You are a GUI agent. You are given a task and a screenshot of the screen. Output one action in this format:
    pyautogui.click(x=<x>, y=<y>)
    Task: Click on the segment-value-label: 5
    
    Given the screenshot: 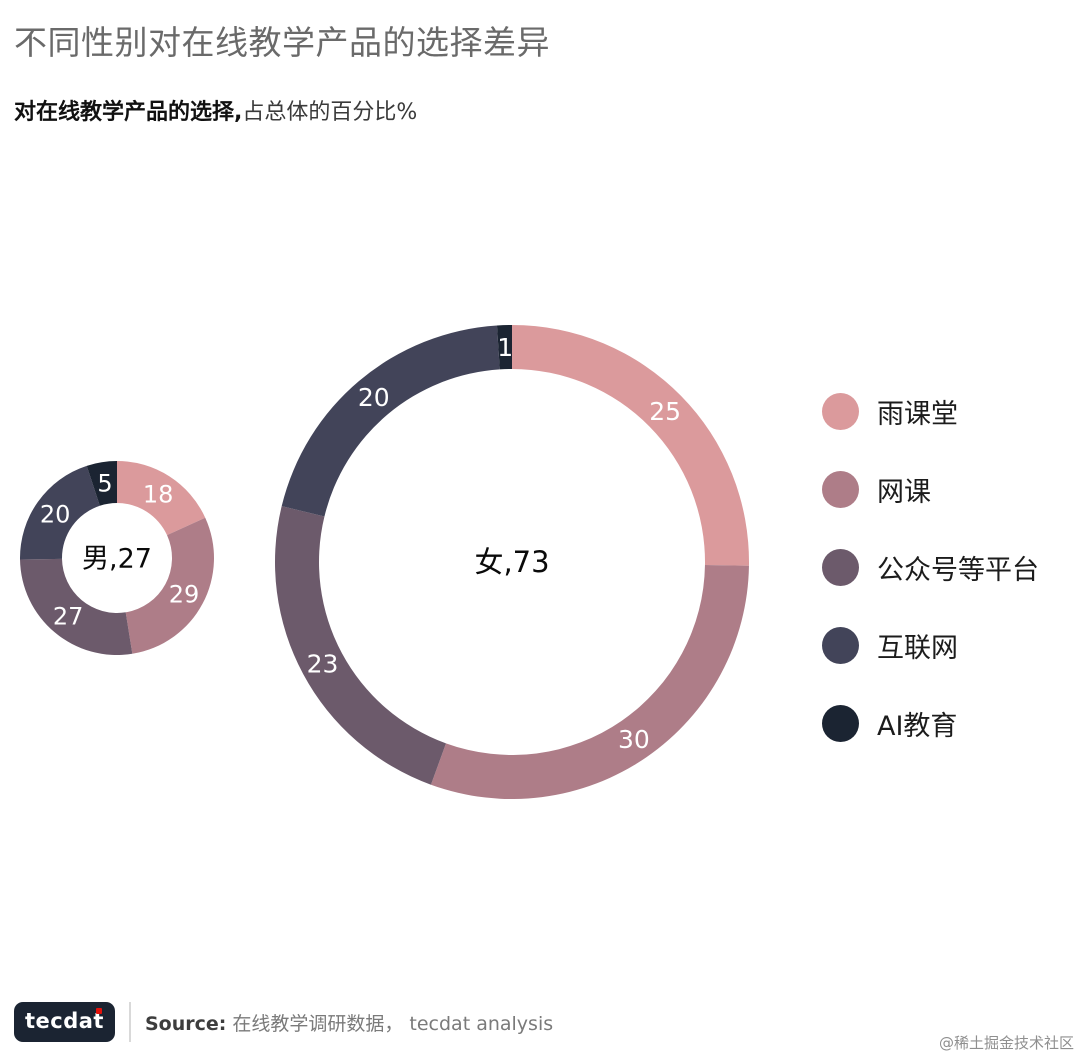 What is the action you would take?
    pyautogui.click(x=104, y=483)
    